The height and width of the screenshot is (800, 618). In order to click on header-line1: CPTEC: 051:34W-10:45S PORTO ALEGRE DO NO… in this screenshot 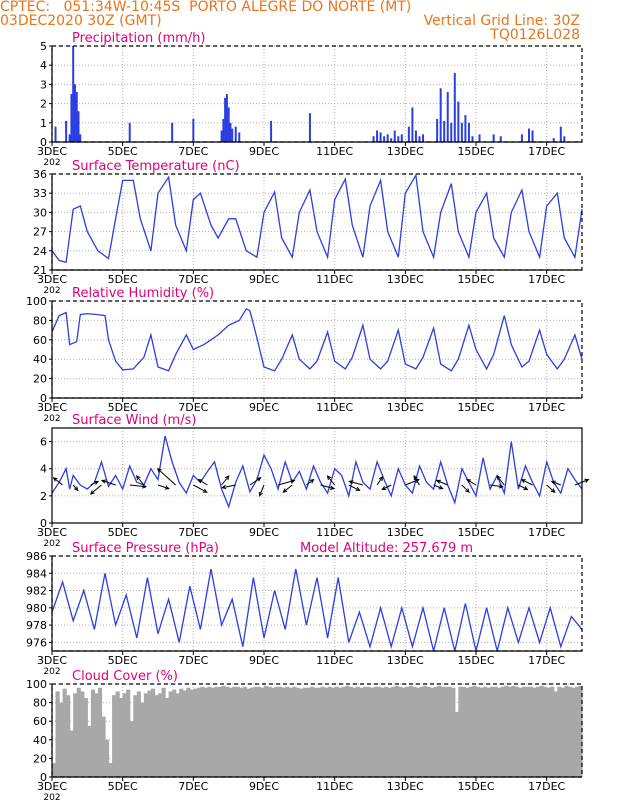, I will do `click(206, 7)`.